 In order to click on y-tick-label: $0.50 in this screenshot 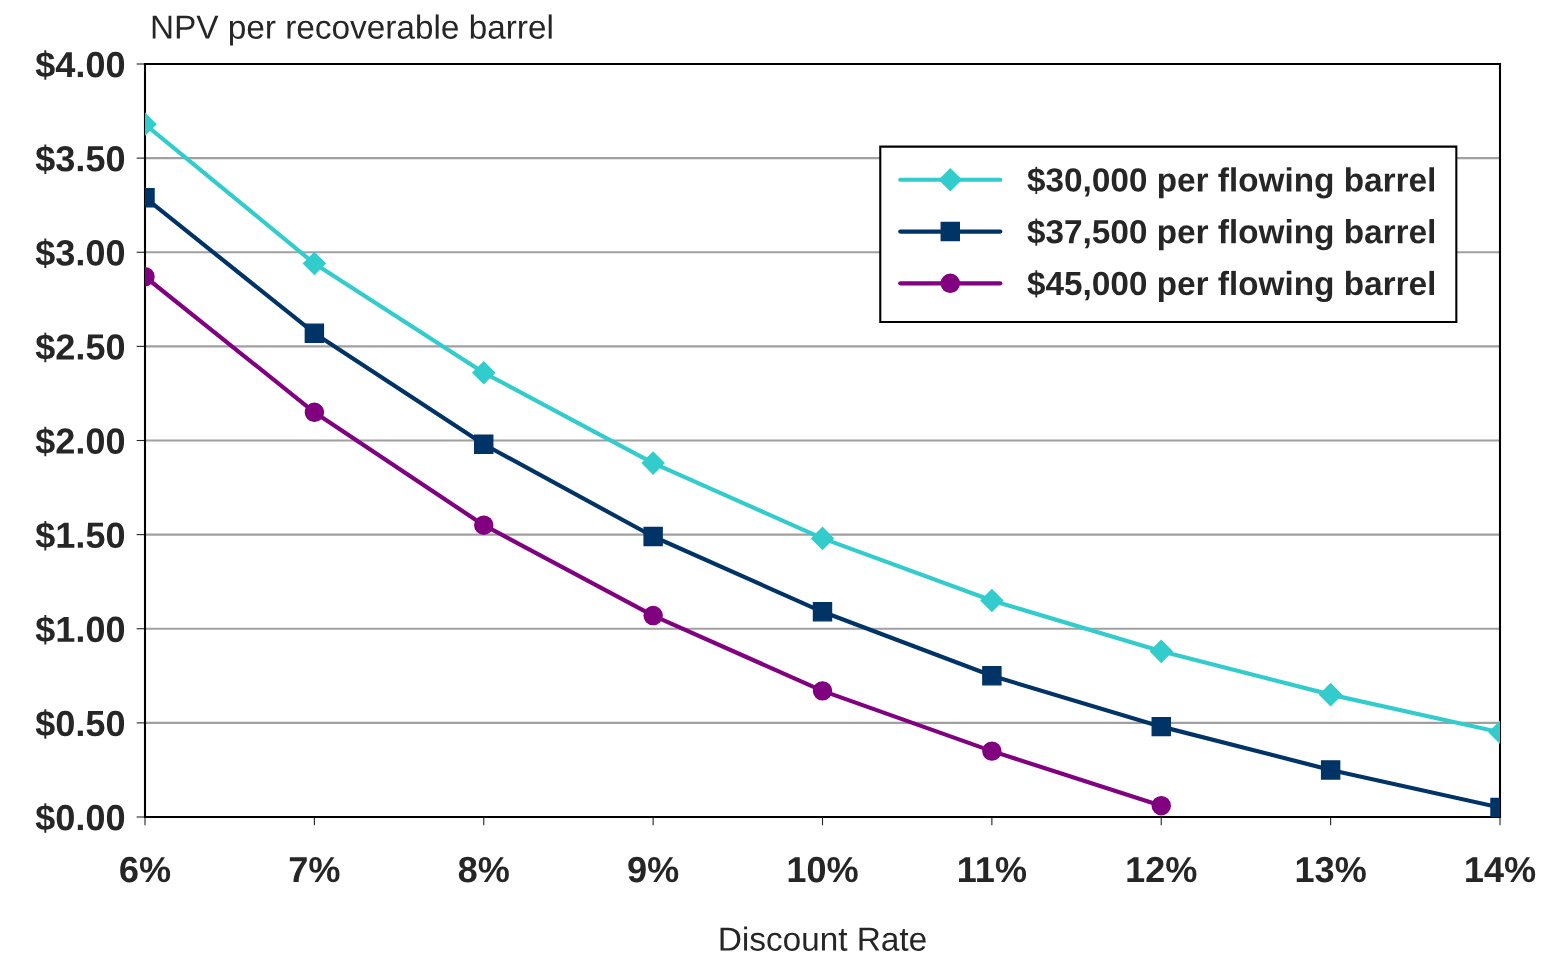, I will do `click(80, 724)`.